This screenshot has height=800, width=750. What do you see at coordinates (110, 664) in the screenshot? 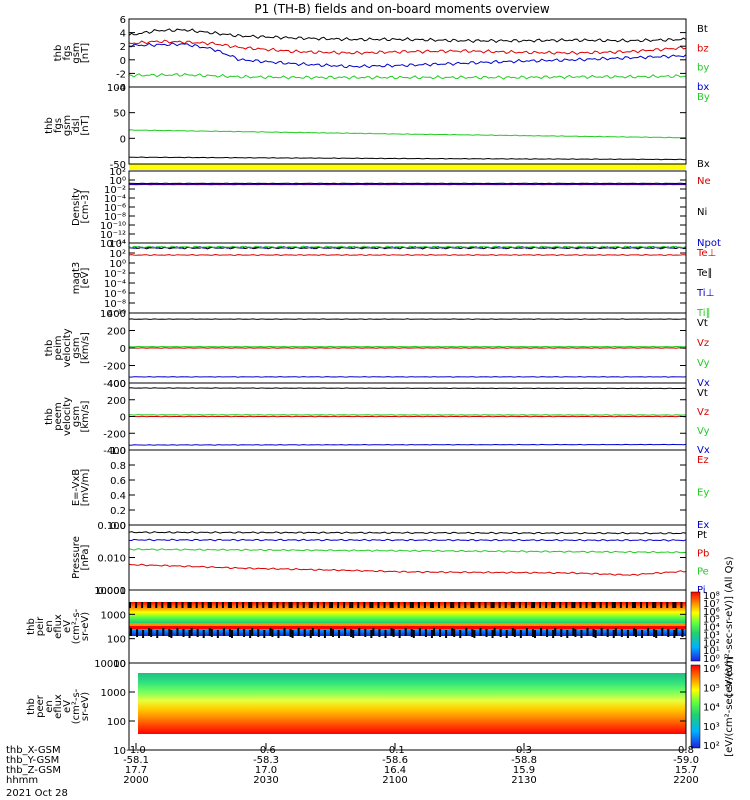
I see `ytick-label: 10000` at bounding box center [110, 664].